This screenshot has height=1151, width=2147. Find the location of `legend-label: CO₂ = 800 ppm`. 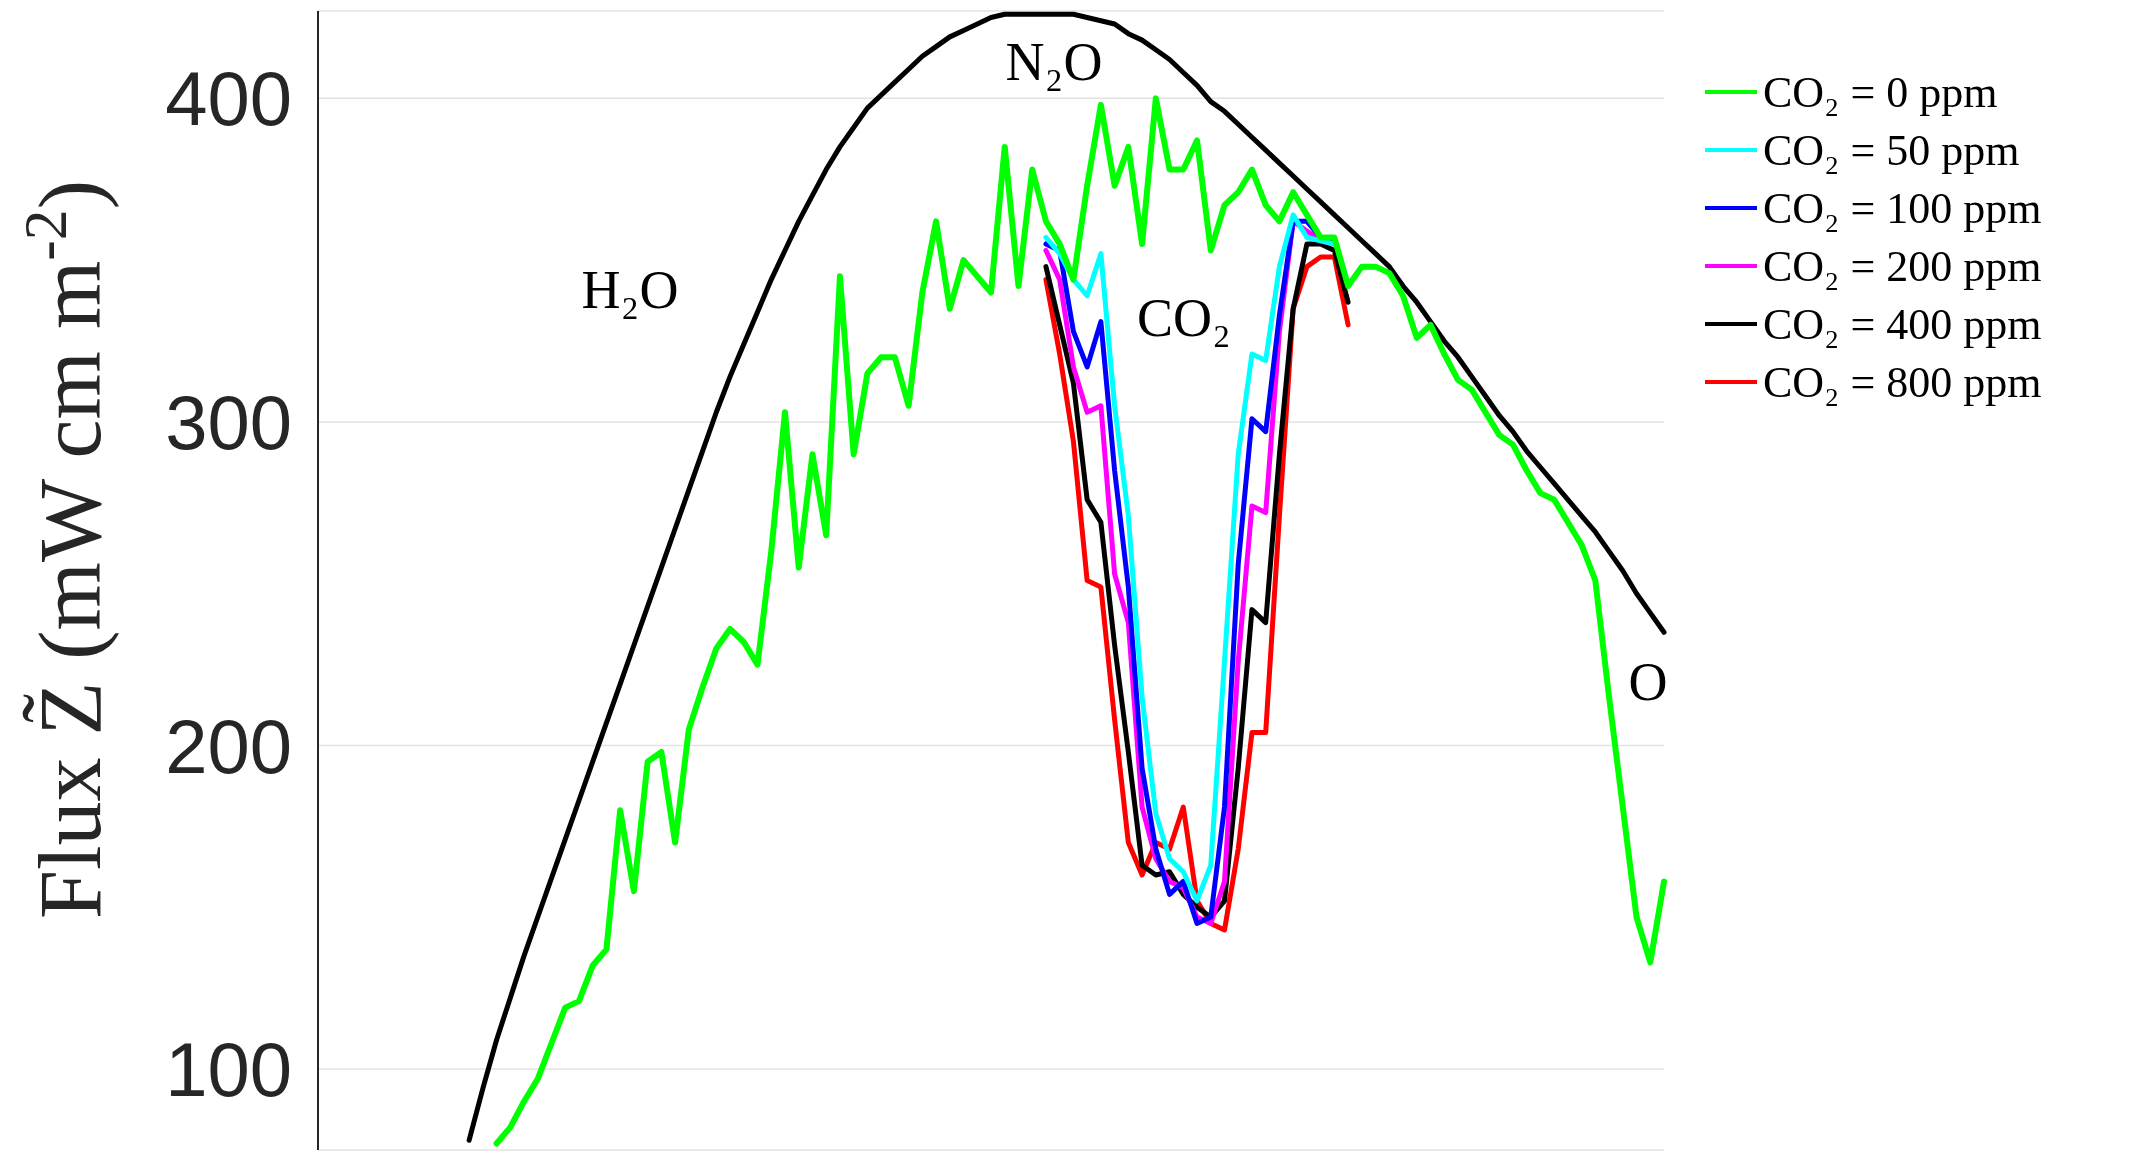

legend-label: CO₂ = 800 ppm is located at coordinates (1902, 382).